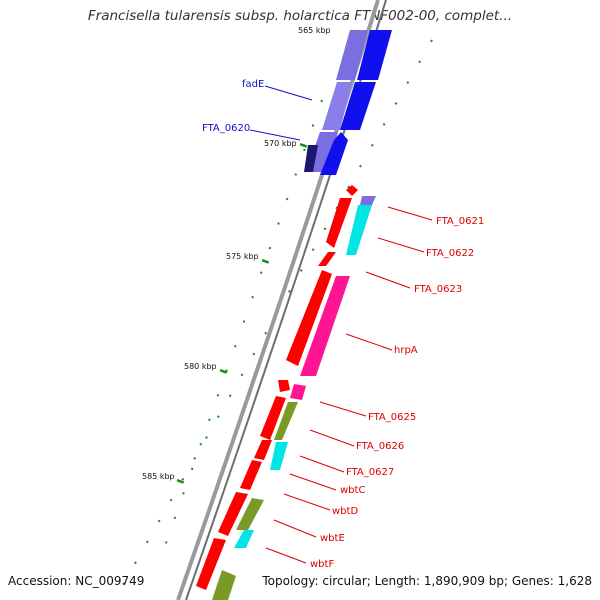  I want to click on blue-leader-lines, so click(281, 113).